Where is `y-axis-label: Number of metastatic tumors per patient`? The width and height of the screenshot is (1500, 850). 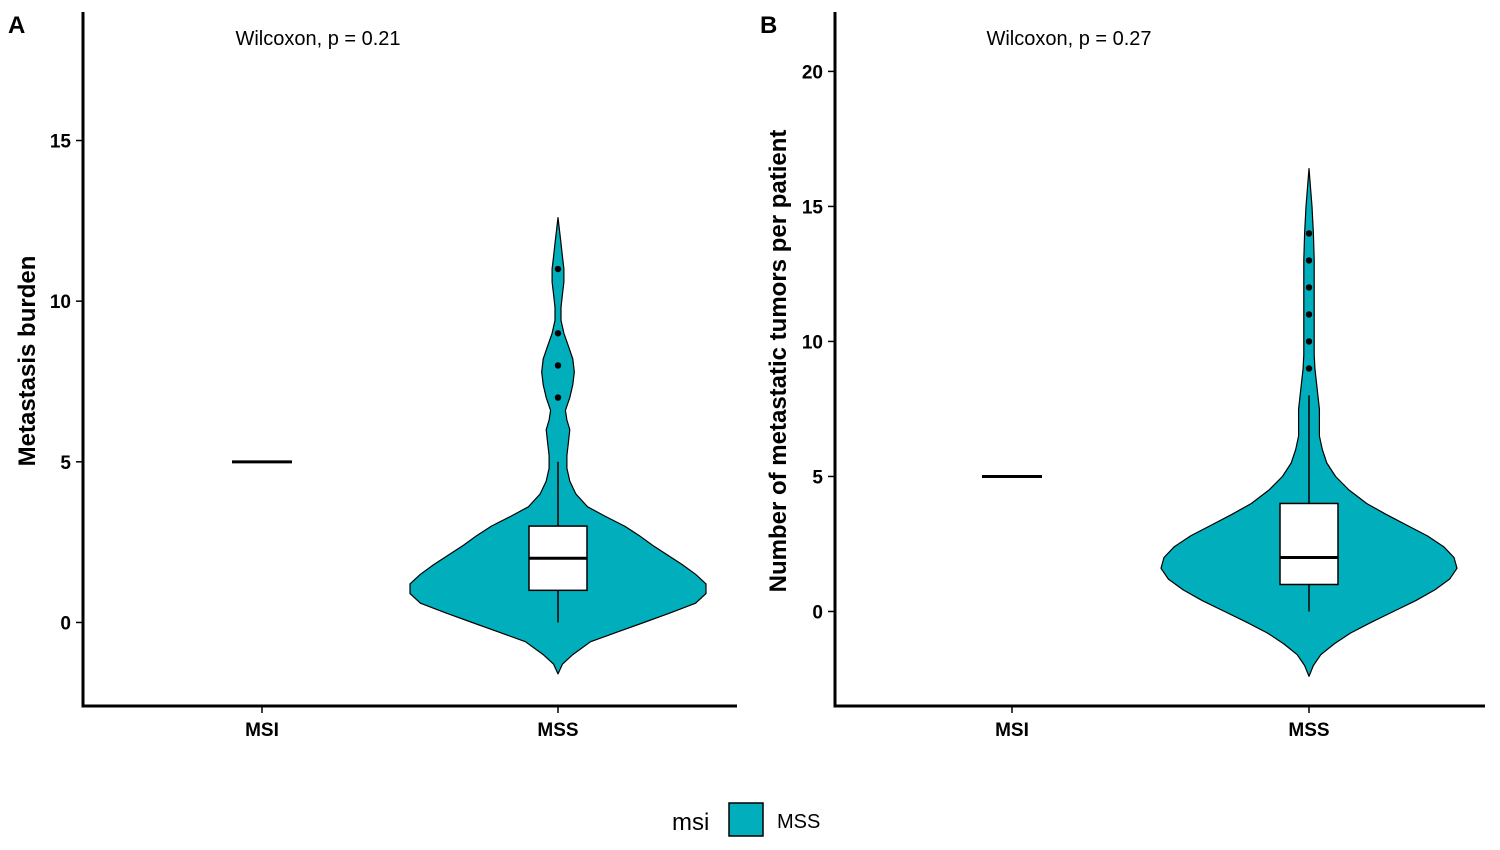
y-axis-label: Number of metastatic tumors per patient is located at coordinates (778, 361).